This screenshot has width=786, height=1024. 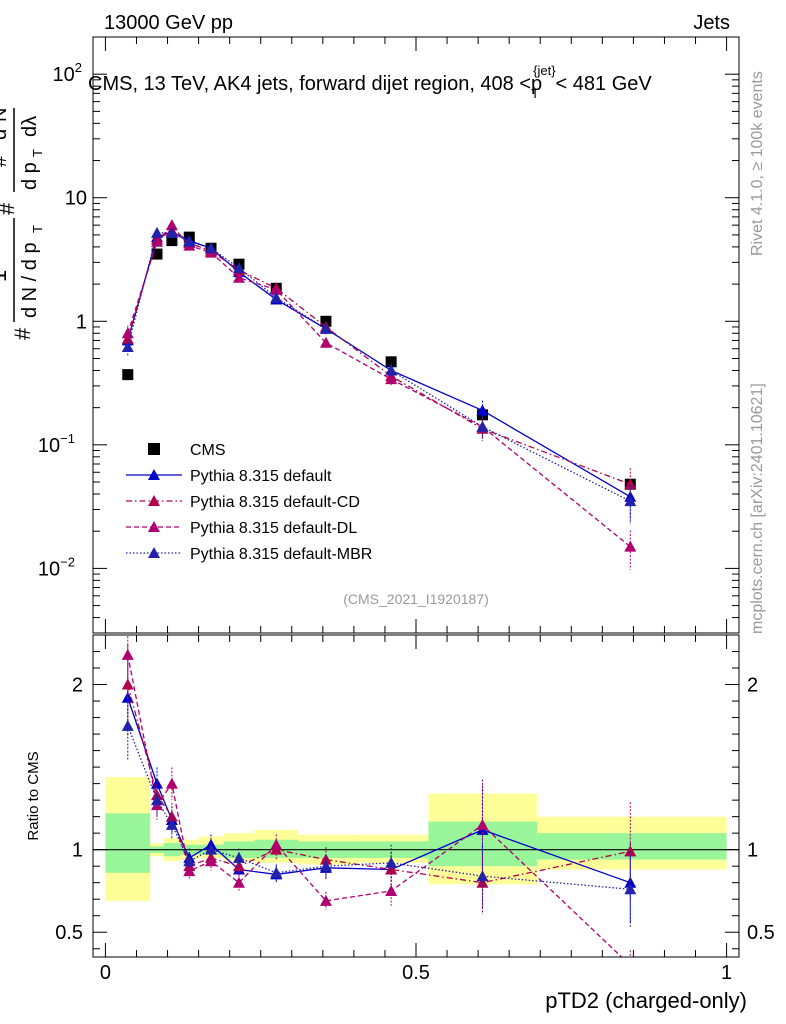 What do you see at coordinates (154, 449) in the screenshot?
I see `legend-marker-data` at bounding box center [154, 449].